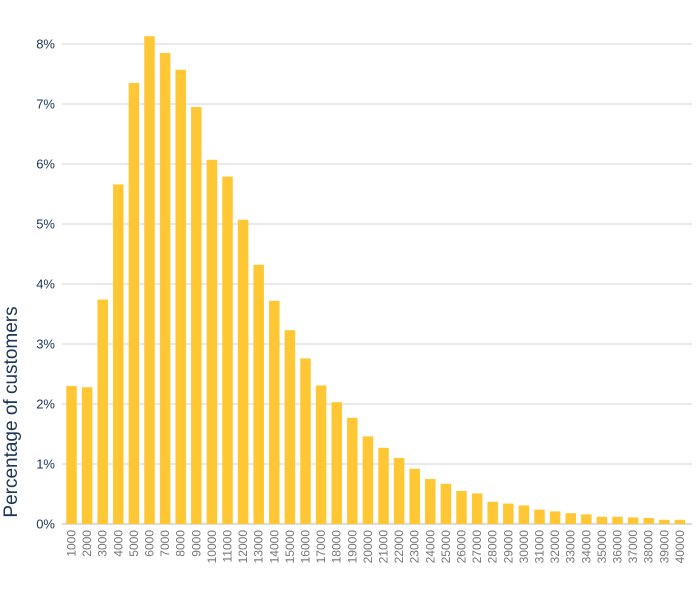  What do you see at coordinates (196, 543) in the screenshot?
I see `x-tick-label: 9000` at bounding box center [196, 543].